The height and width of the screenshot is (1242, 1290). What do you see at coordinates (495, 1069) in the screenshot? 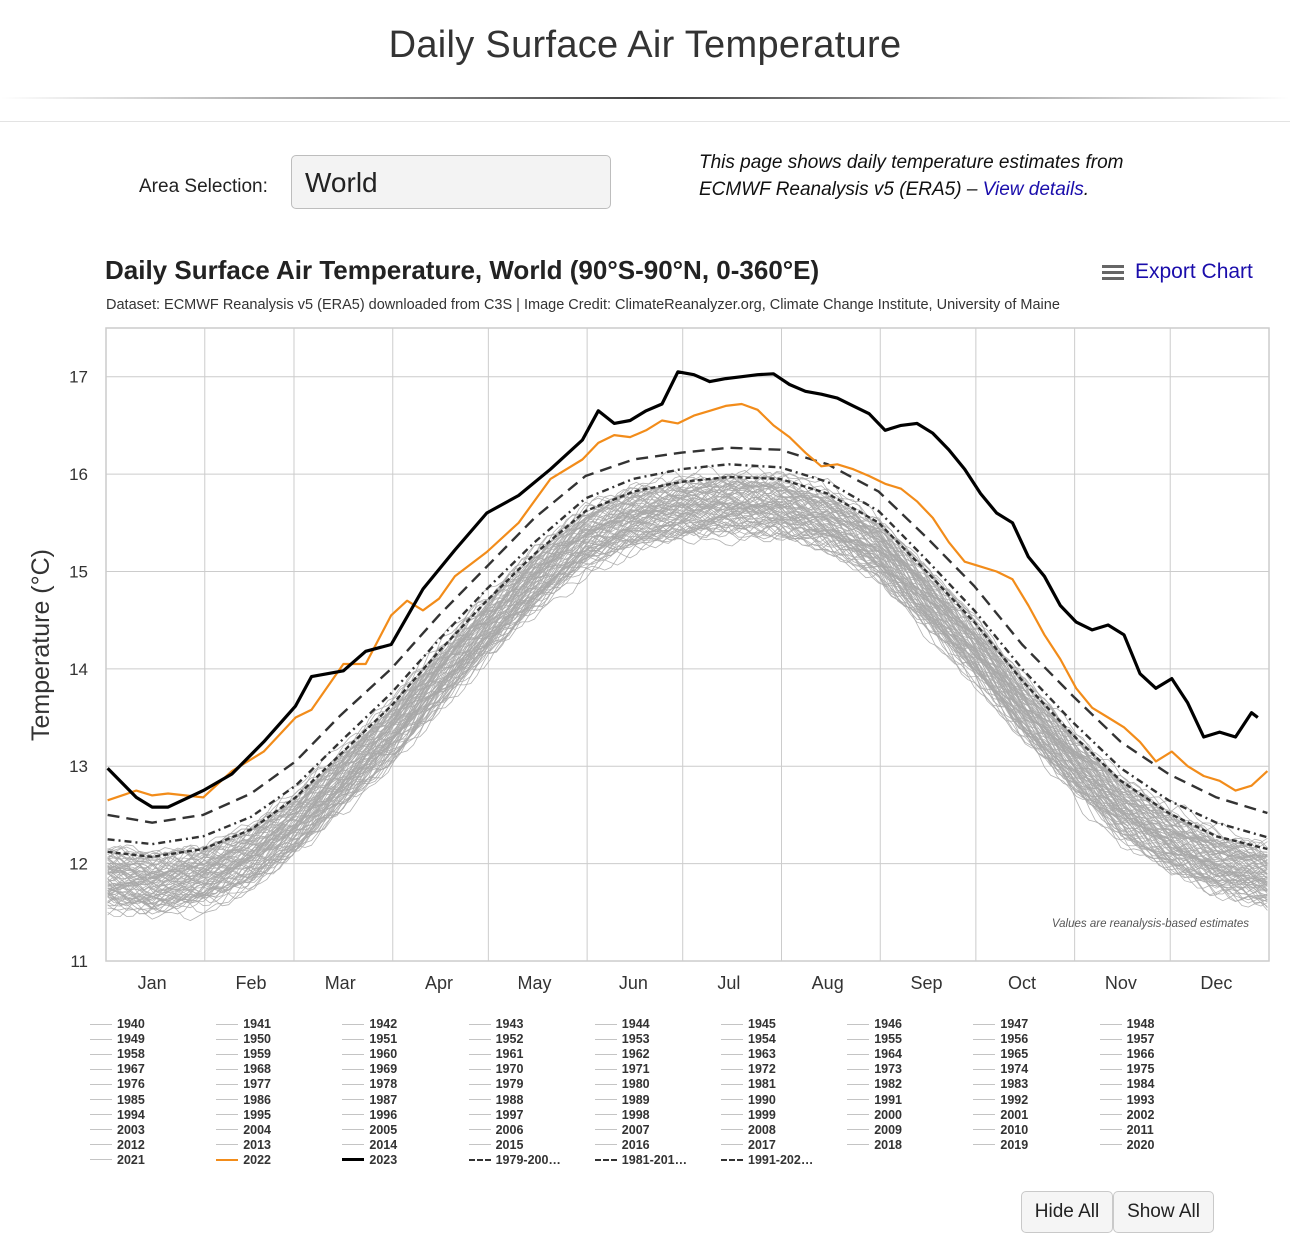
I see `legend-item-1970: 1970` at bounding box center [495, 1069].